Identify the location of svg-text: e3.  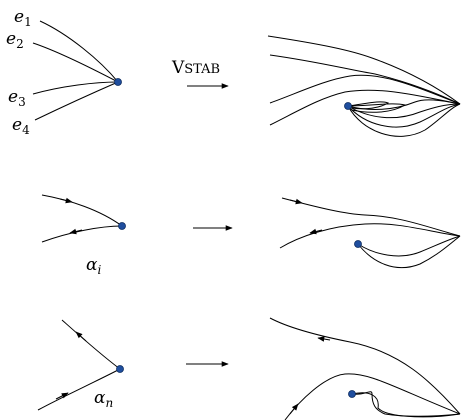
(17, 98).